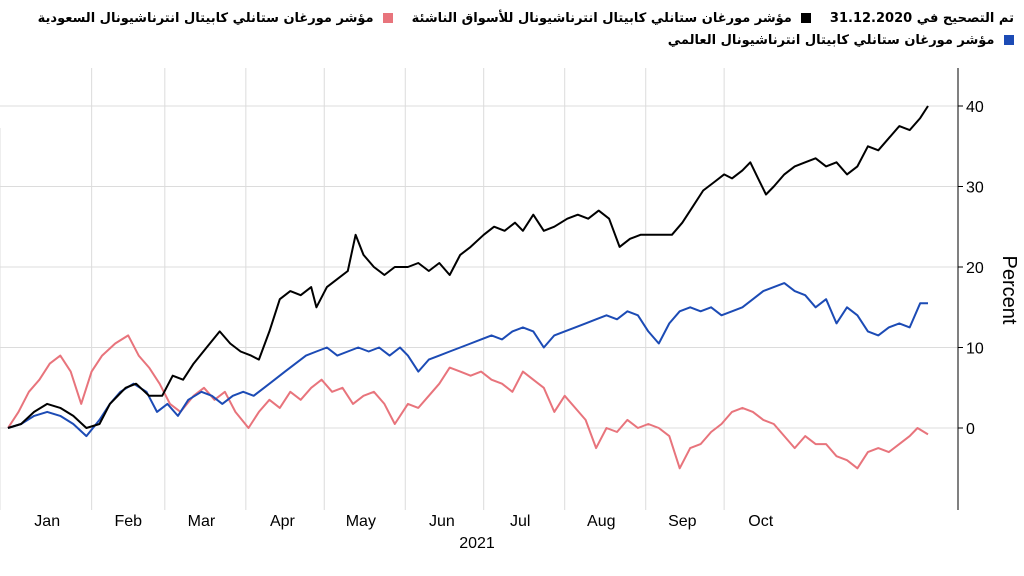  Describe the element at coordinates (47, 521) in the screenshot. I see `x-tick-label-jan: Jan` at that location.